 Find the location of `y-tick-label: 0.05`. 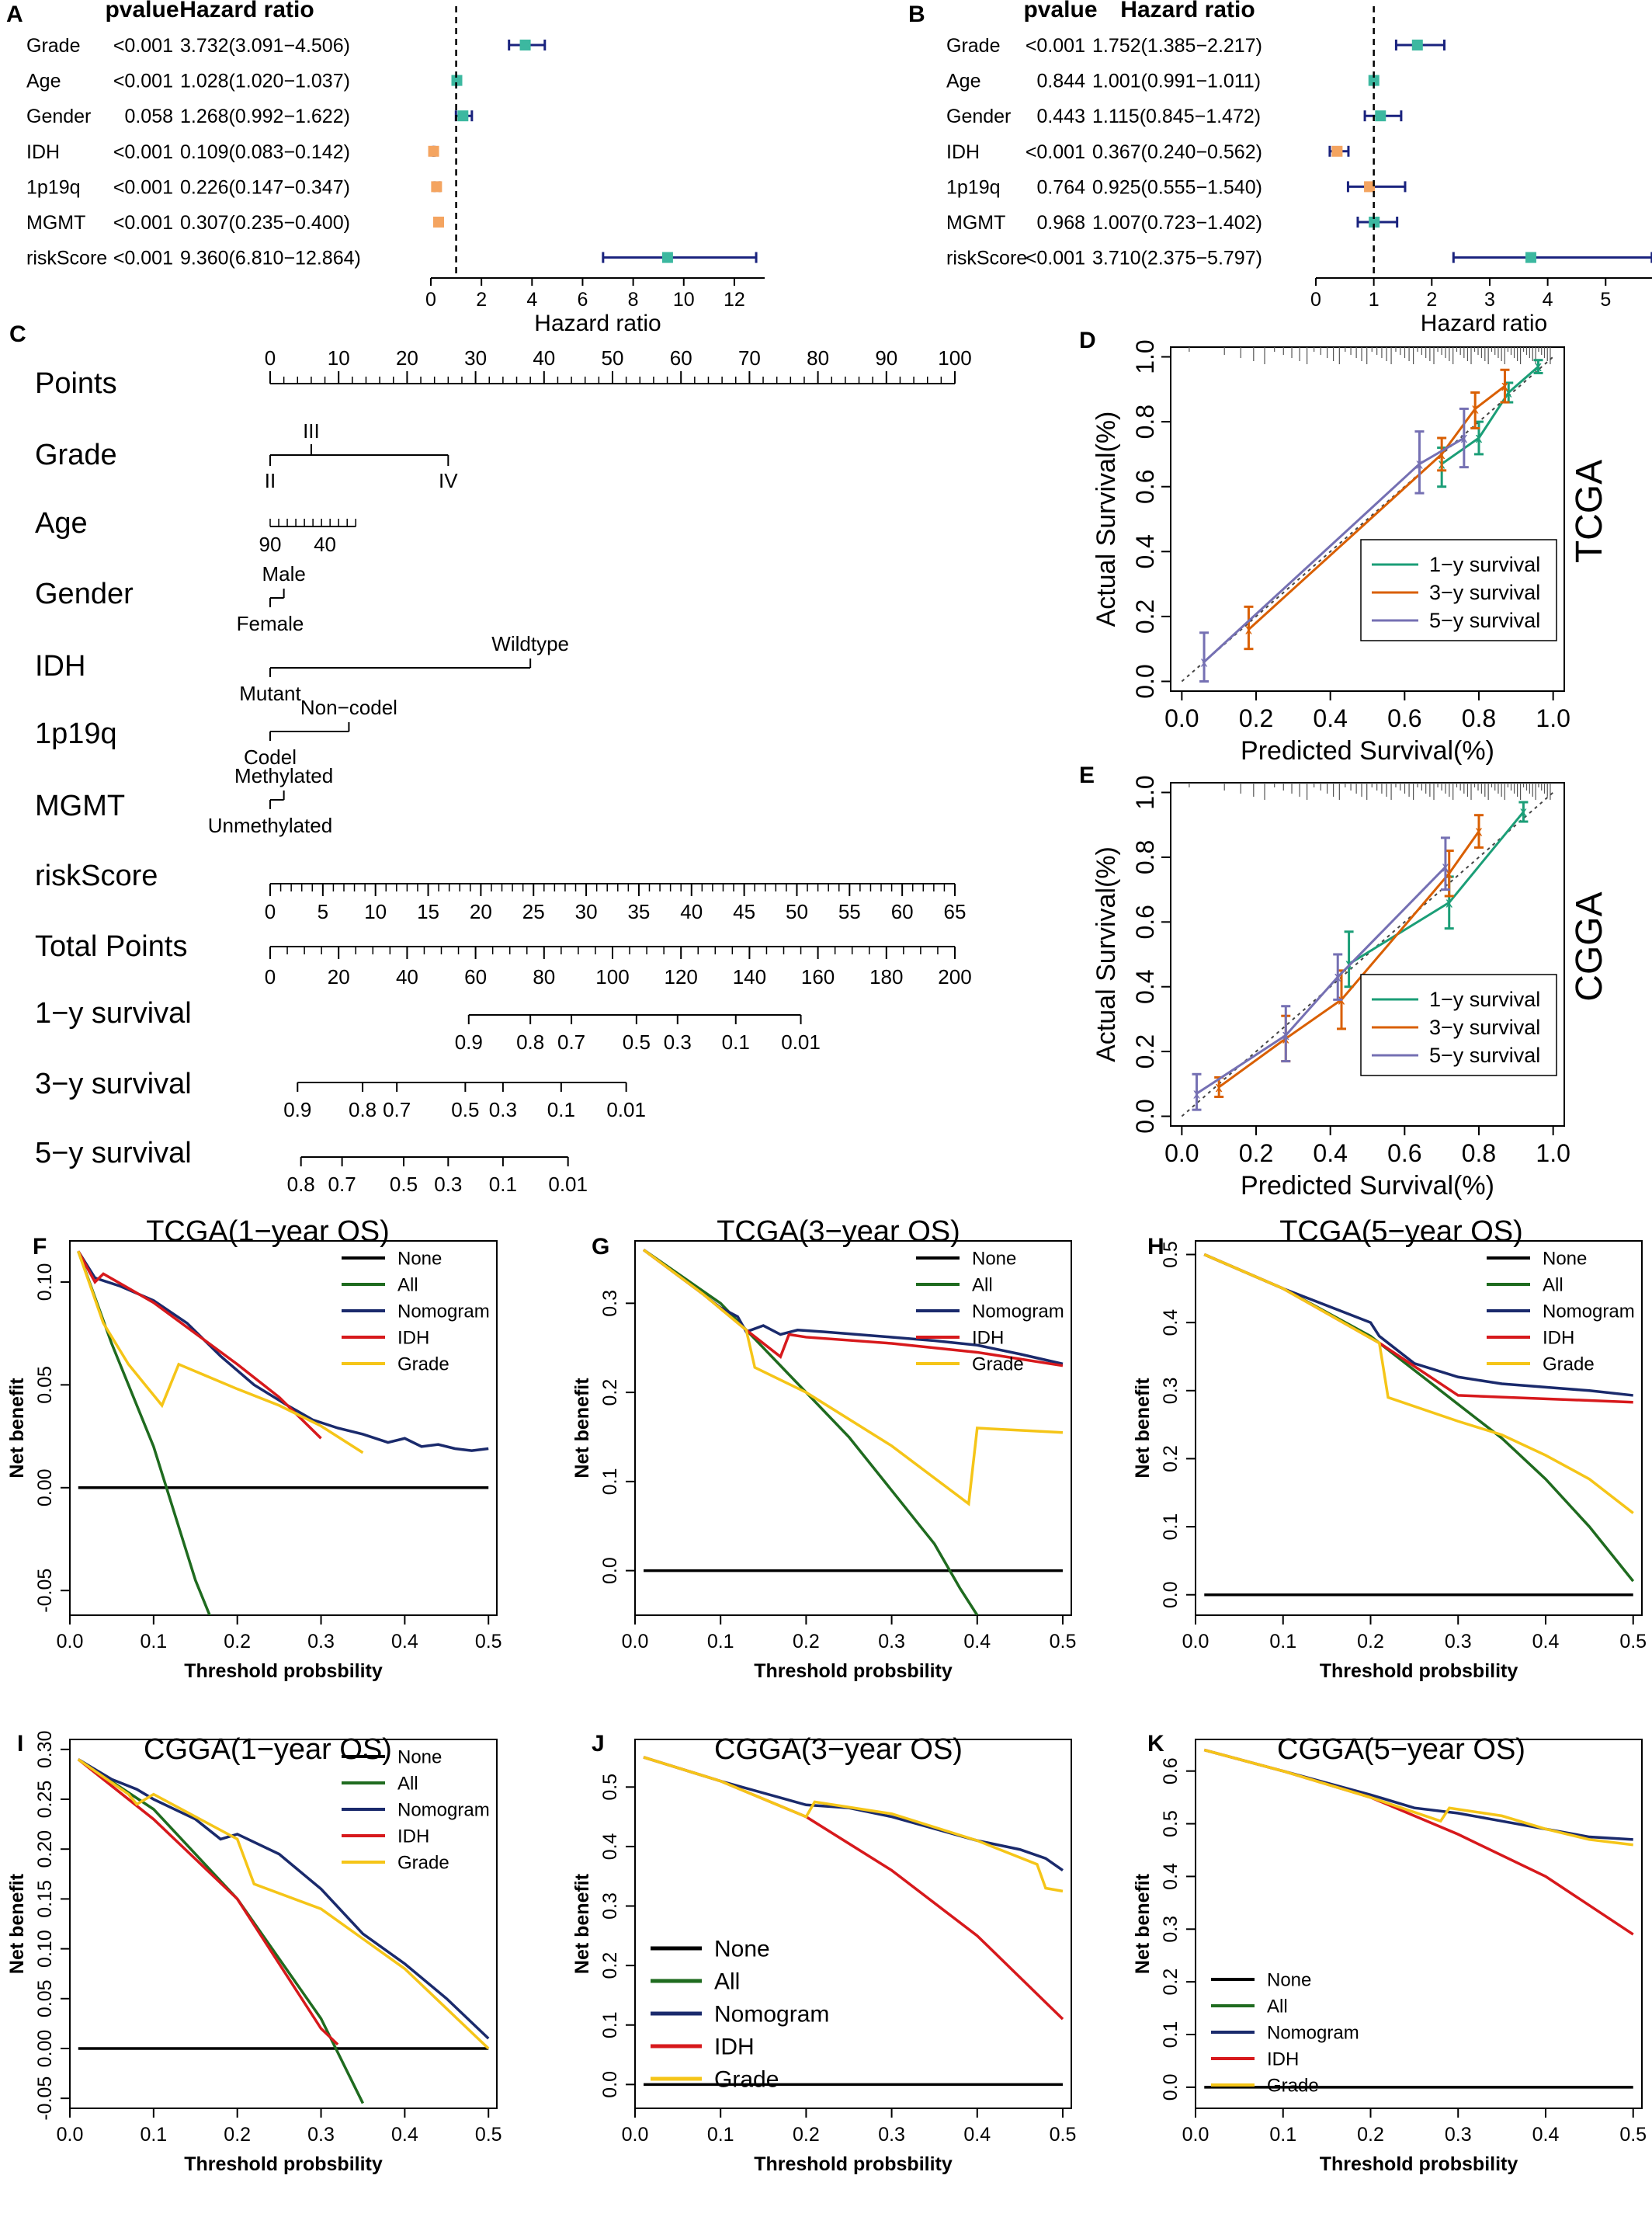

y-tick-label: 0.05 is located at coordinates (45, 1385).